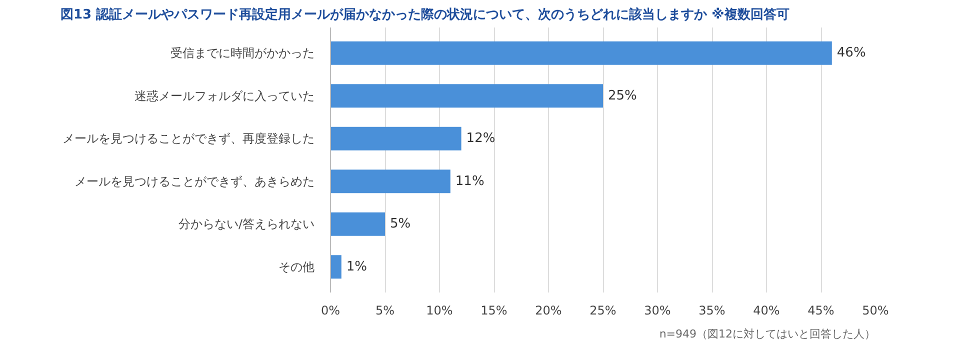  Describe the element at coordinates (330, 311) in the screenshot. I see `x-tick-label: 0%` at that location.